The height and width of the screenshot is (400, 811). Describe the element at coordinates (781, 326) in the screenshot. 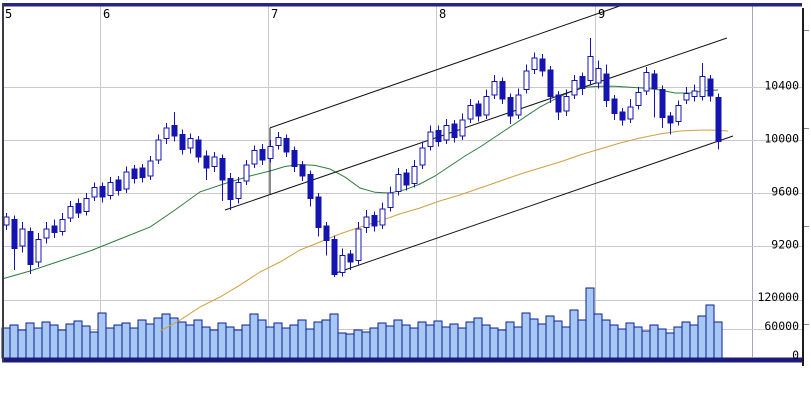

I see `volume-axis-label: 60000` at that location.